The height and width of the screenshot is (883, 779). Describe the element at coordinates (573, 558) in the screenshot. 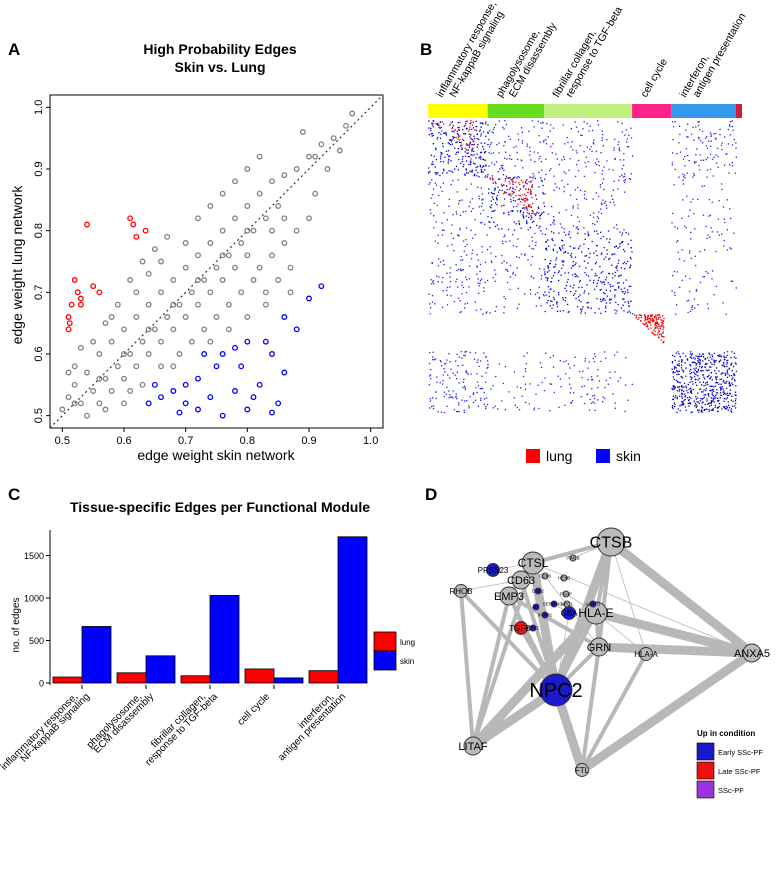

I see `node-circle` at that location.